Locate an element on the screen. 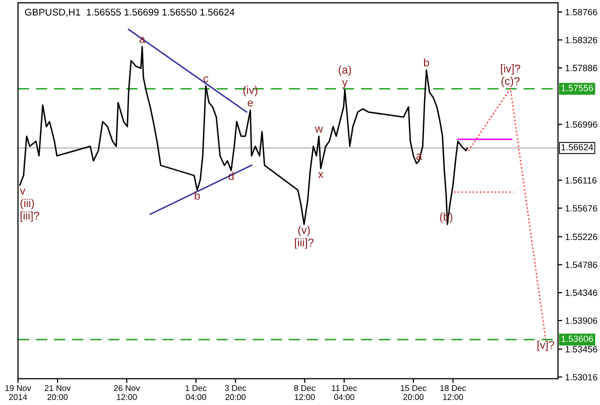  y-tick-label: 1.55226 is located at coordinates (582, 237).